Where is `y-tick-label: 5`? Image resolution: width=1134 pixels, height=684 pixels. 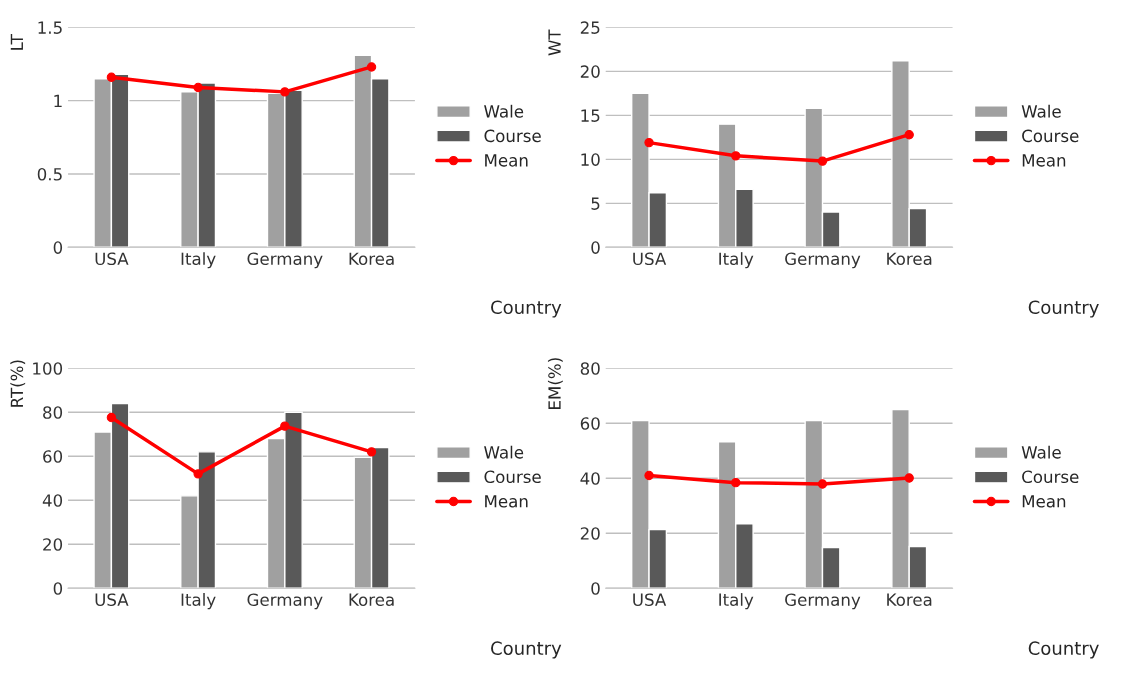
y-tick-label: 5 is located at coordinates (595, 203).